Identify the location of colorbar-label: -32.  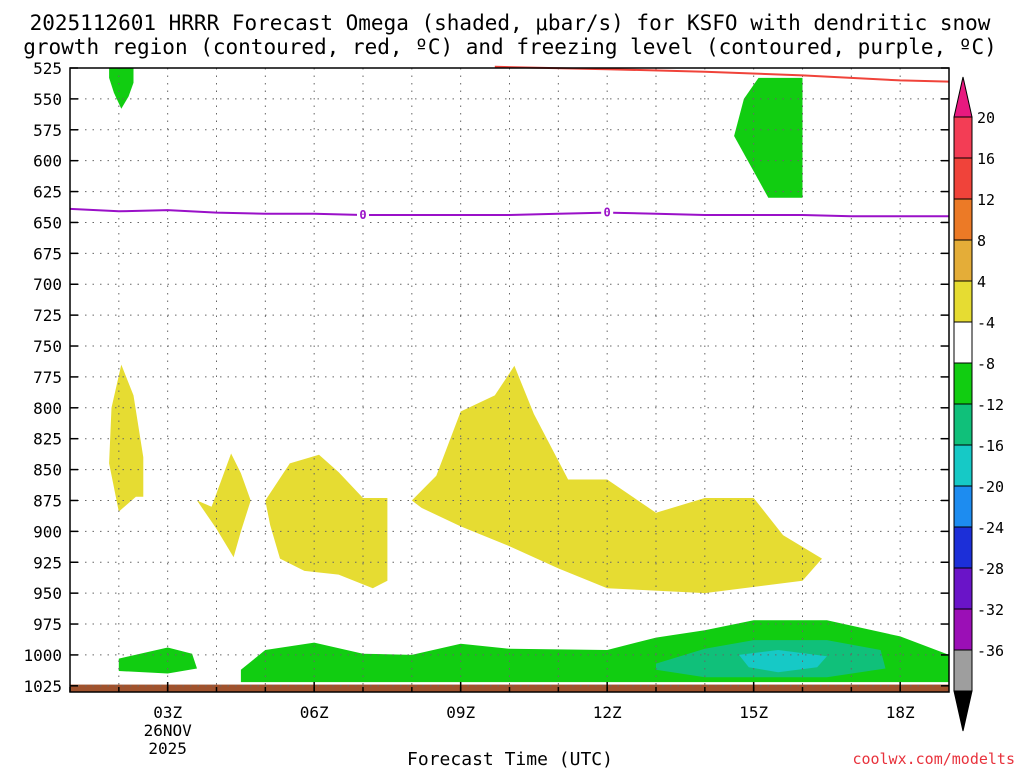
(990, 610).